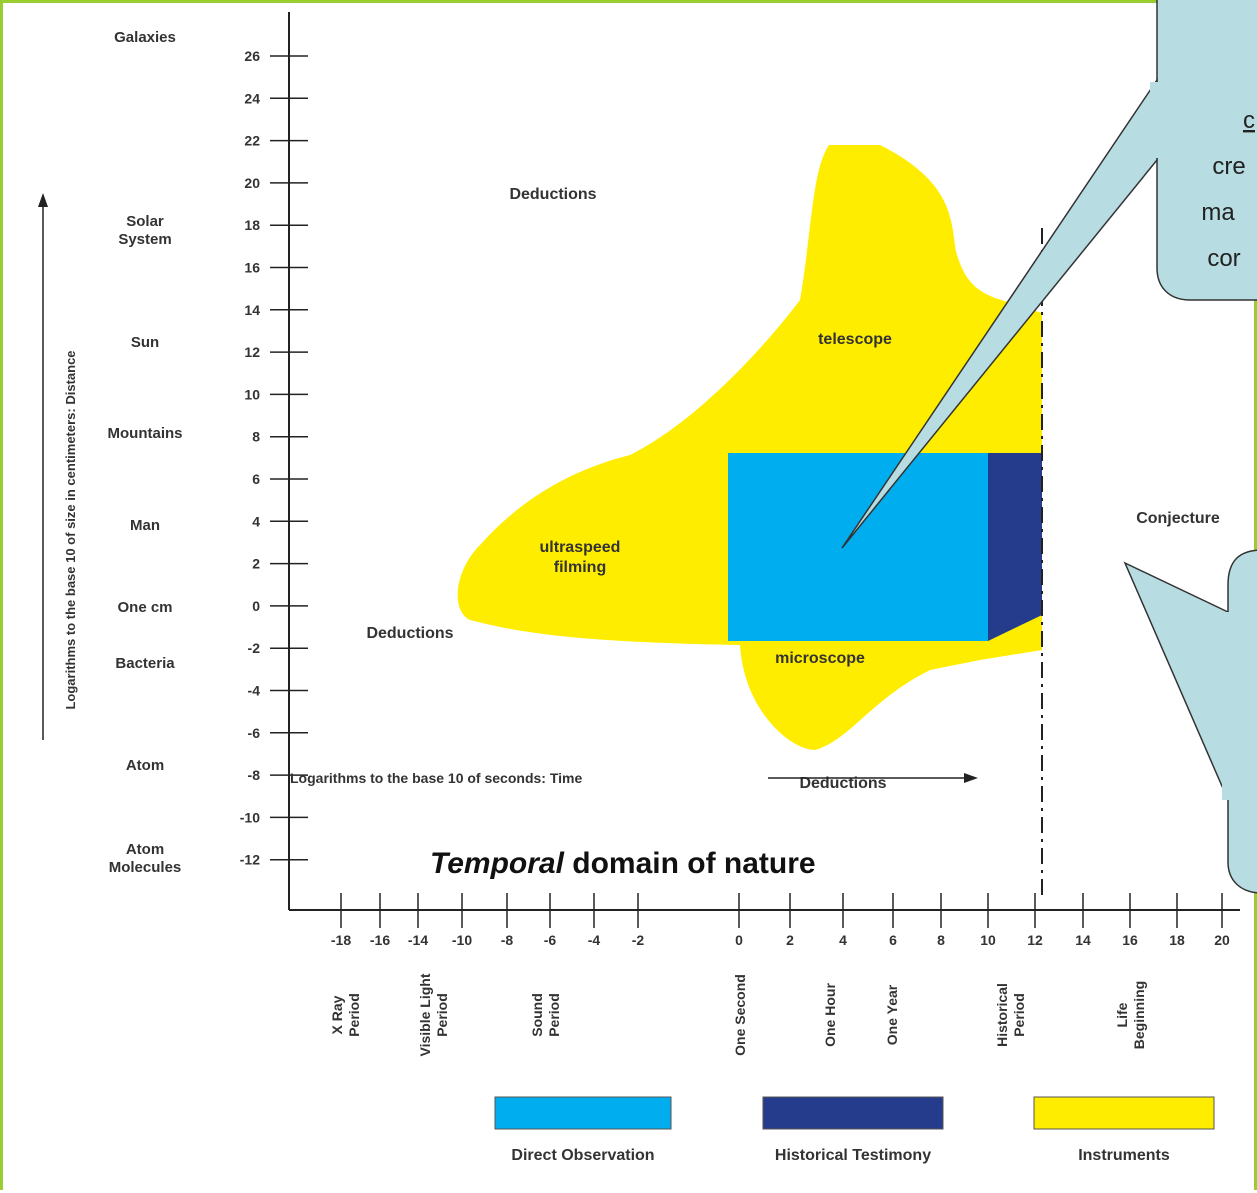  I want to click on y-tick-label: 20, so click(252, 183).